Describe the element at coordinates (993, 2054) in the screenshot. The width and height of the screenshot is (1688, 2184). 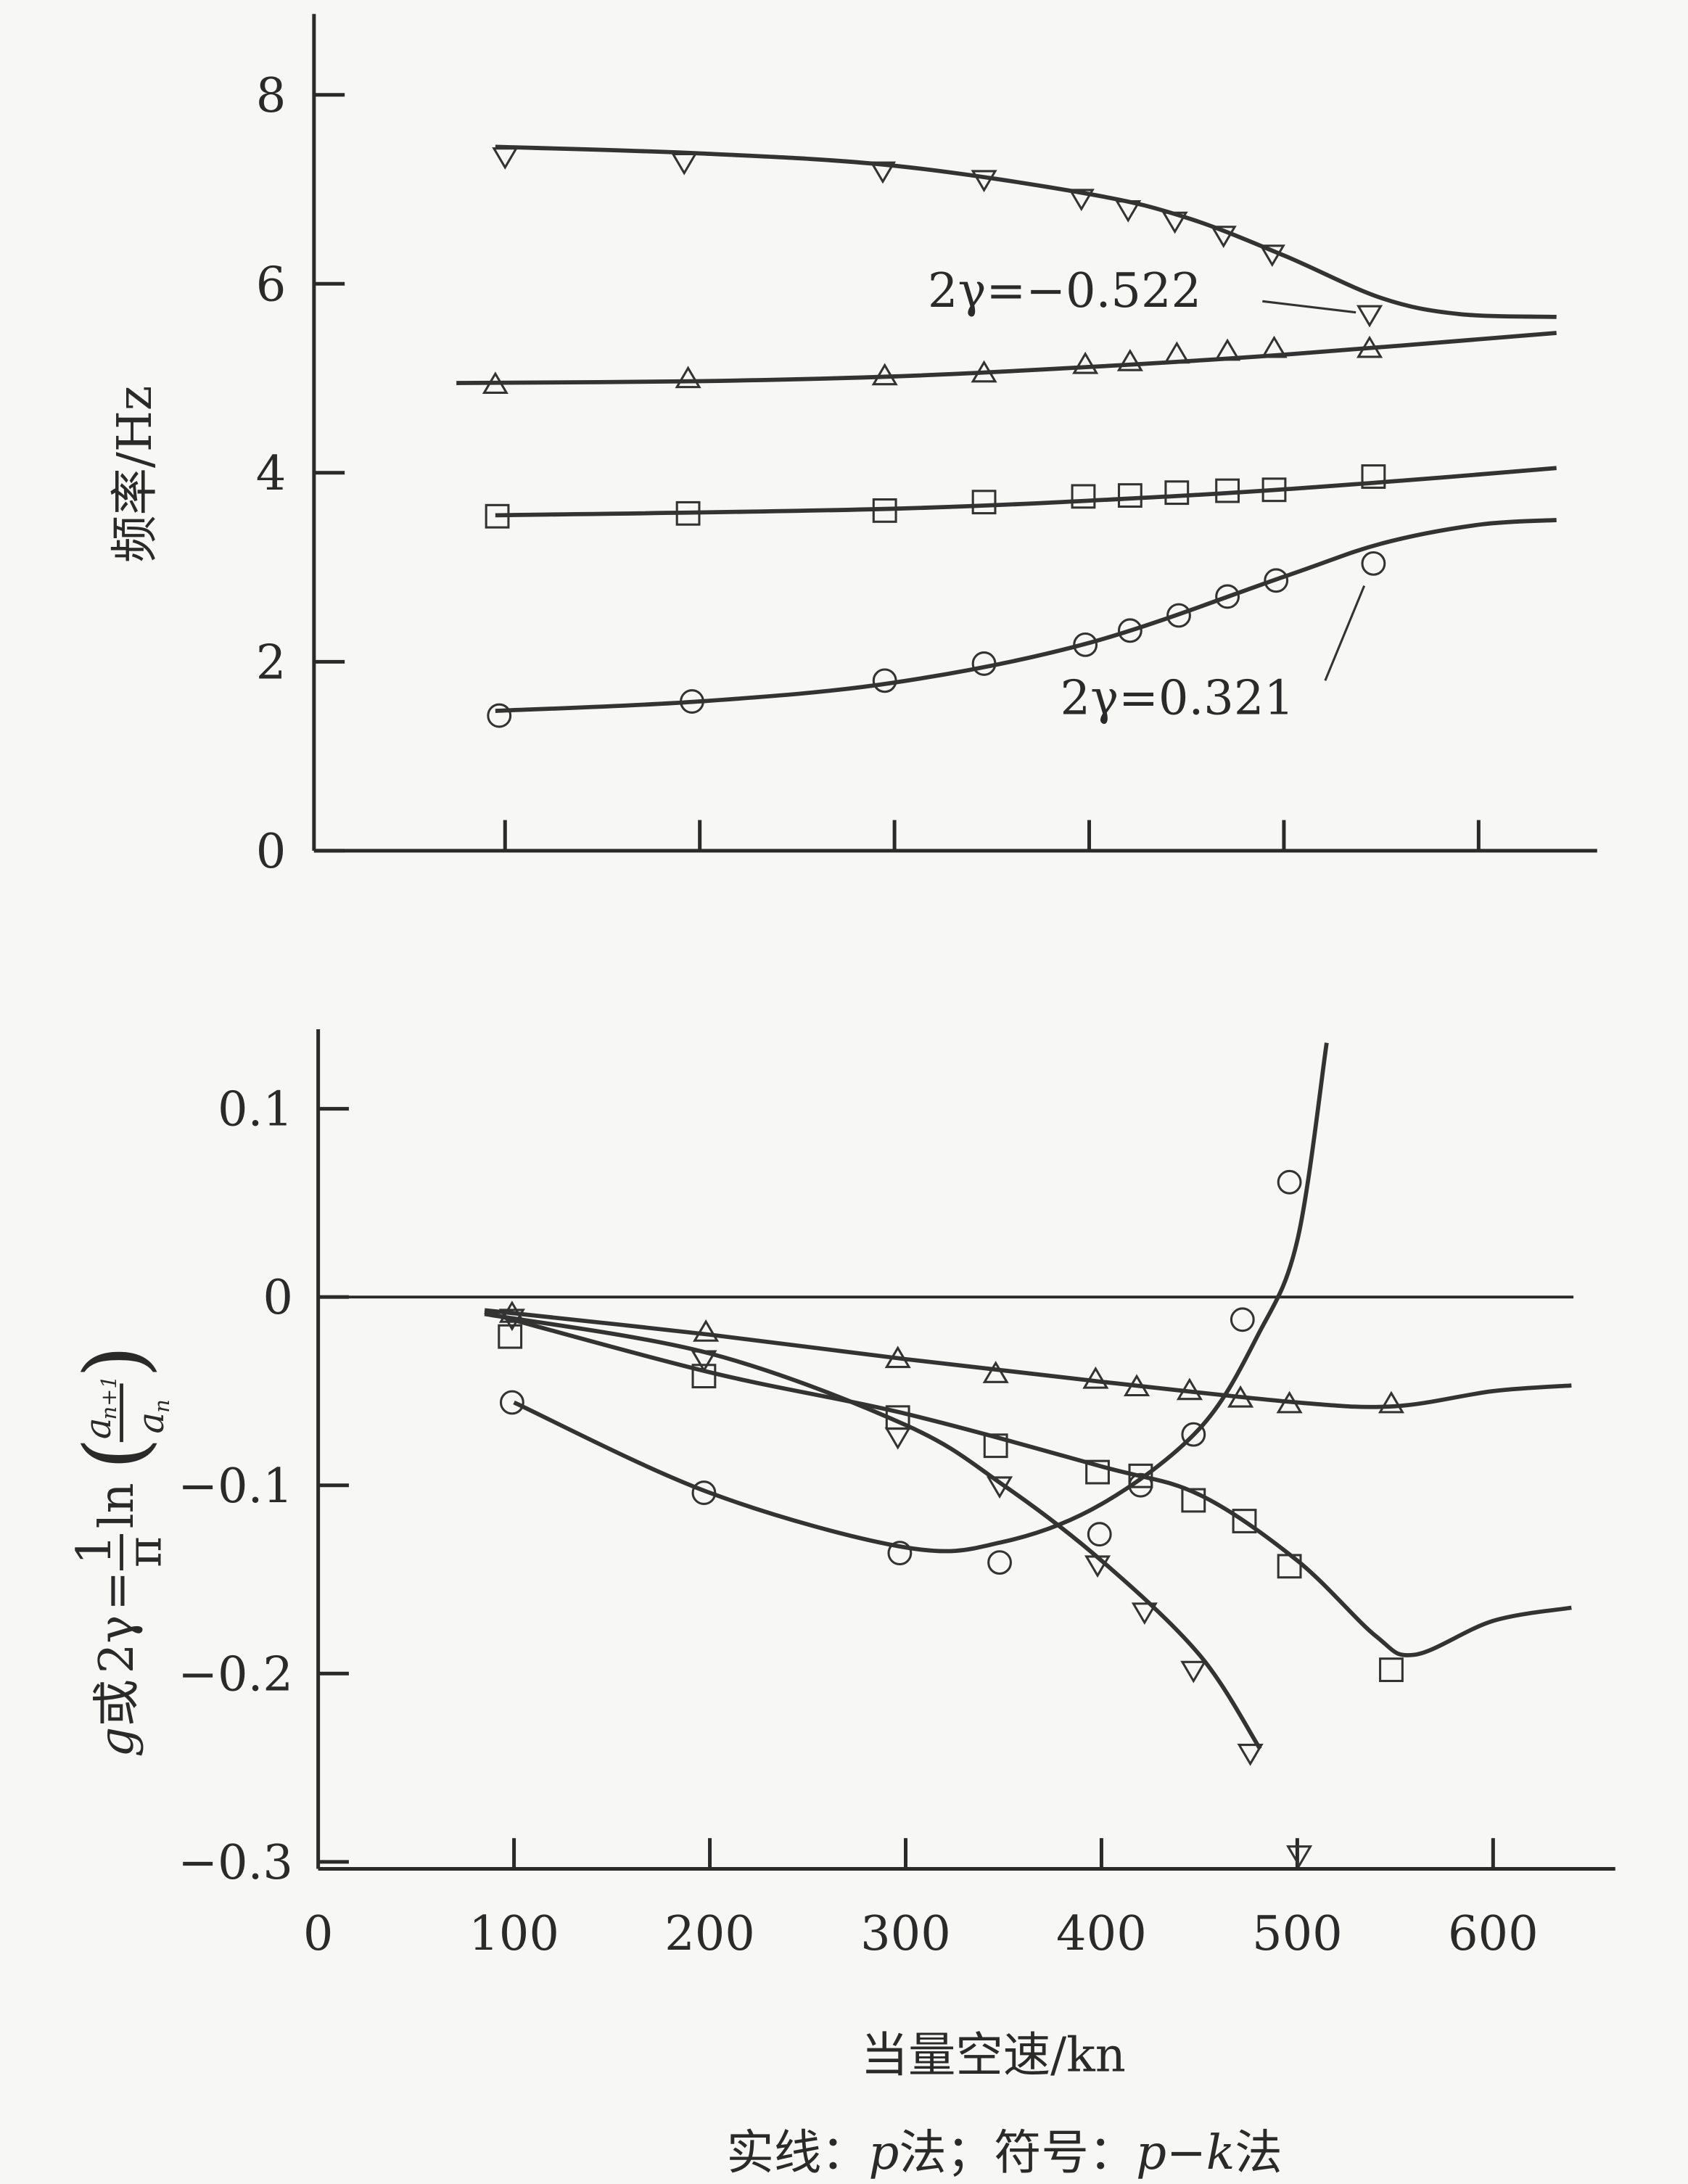
I see `x-axis-label: 当量空速/kn` at that location.